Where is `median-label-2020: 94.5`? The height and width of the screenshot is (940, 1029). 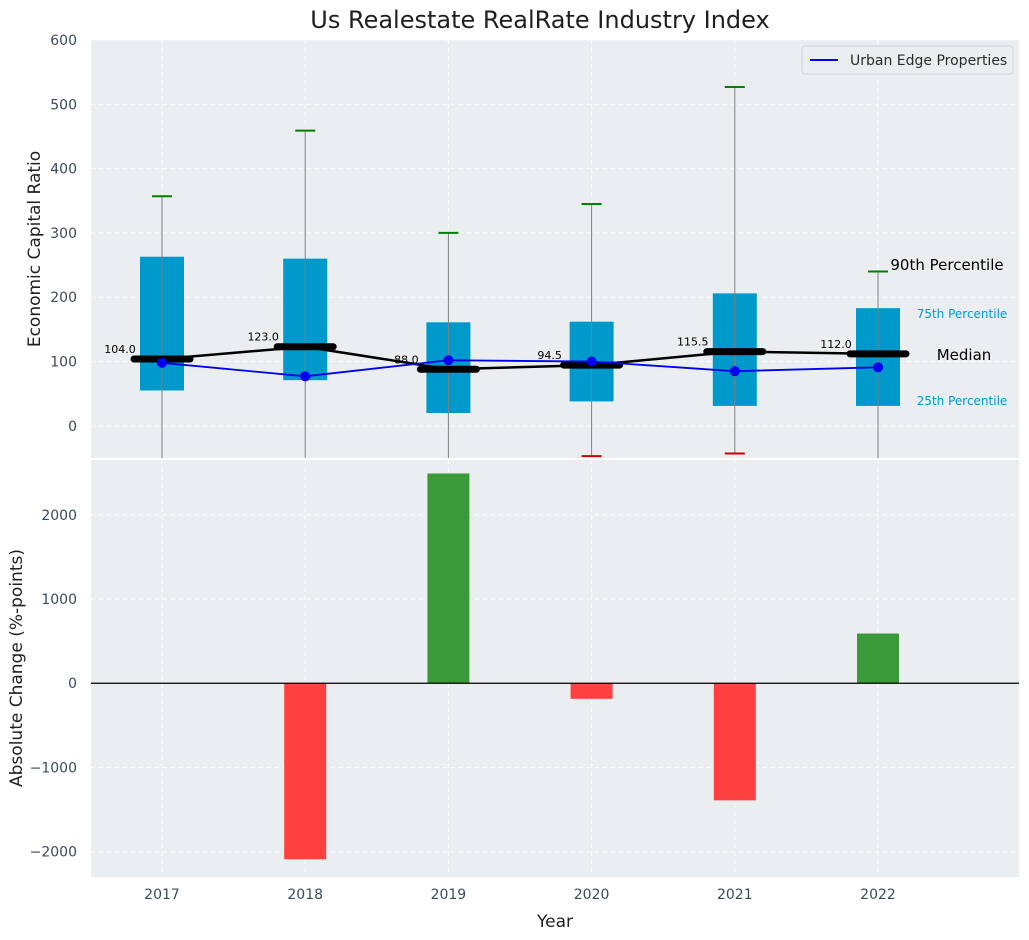
median-label-2020: 94.5 is located at coordinates (549, 355).